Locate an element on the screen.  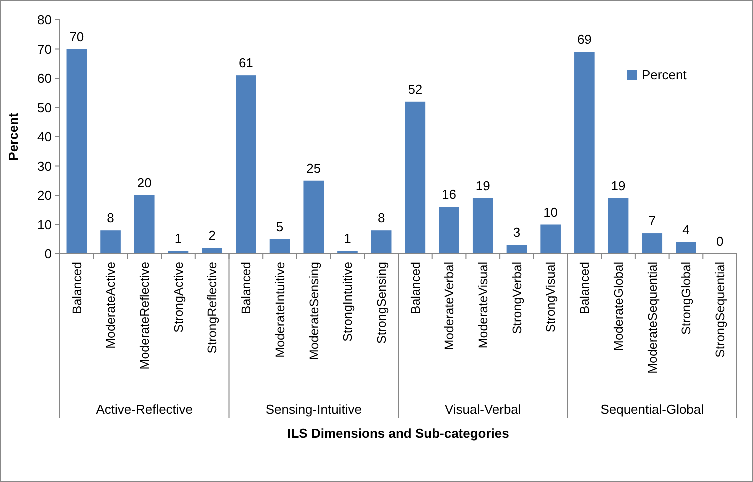
y-tick-label: 70 is located at coordinates (45, 49).